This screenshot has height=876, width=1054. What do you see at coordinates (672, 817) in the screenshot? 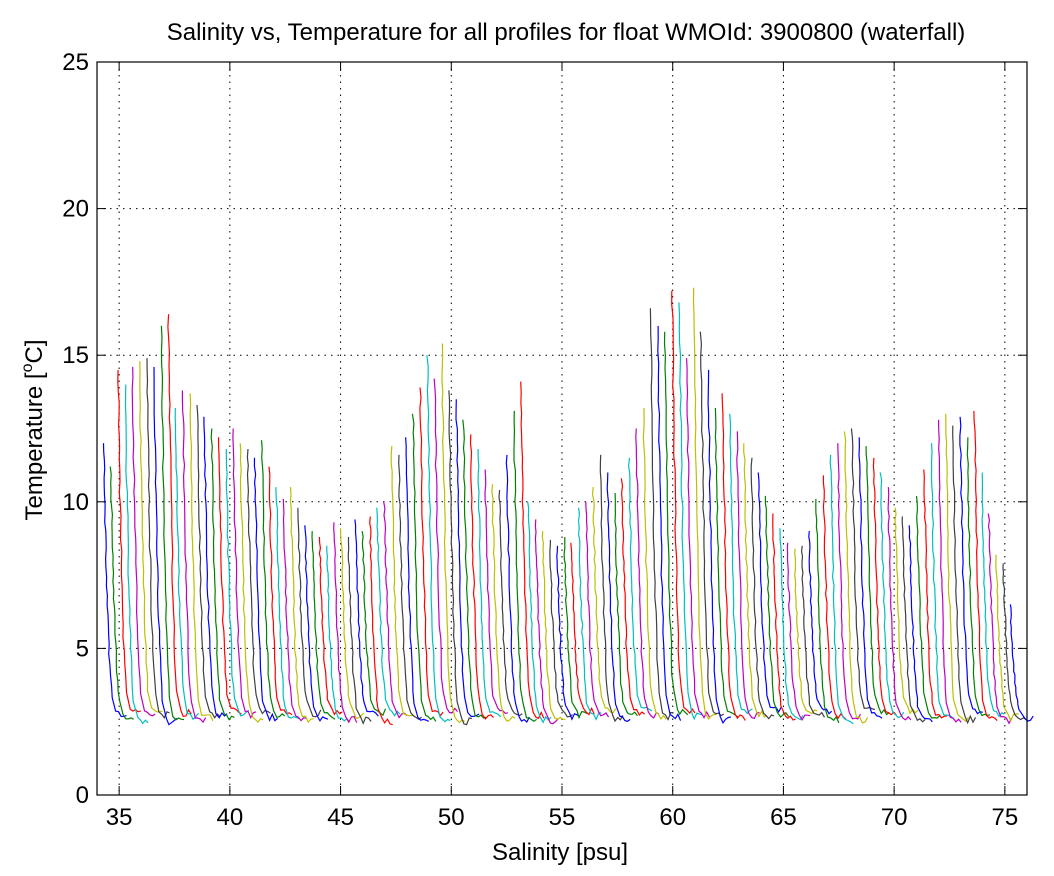
I see `x-tick-label: 60` at bounding box center [672, 817].